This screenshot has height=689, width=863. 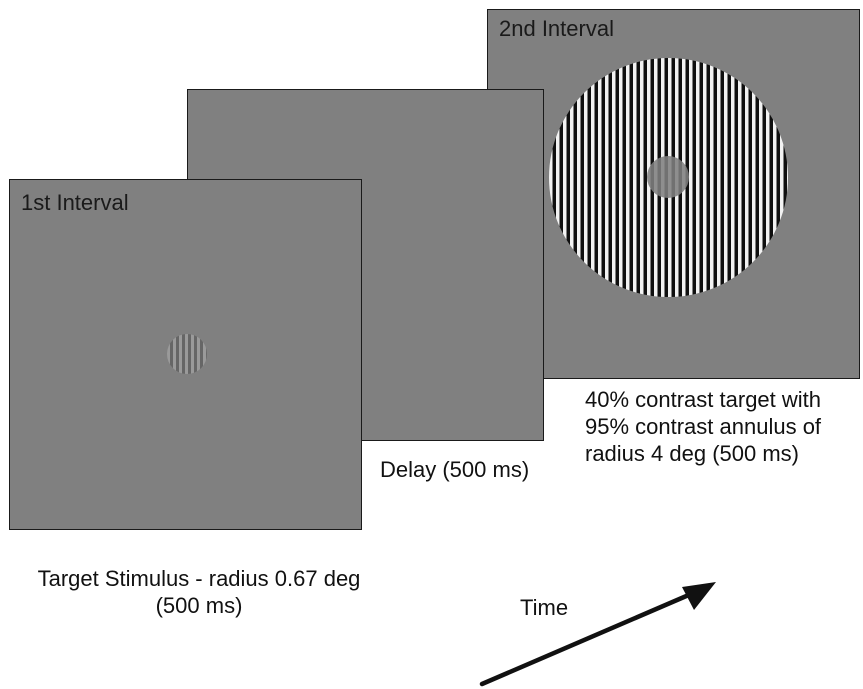 I want to click on arrow-icon, so click(x=597, y=634).